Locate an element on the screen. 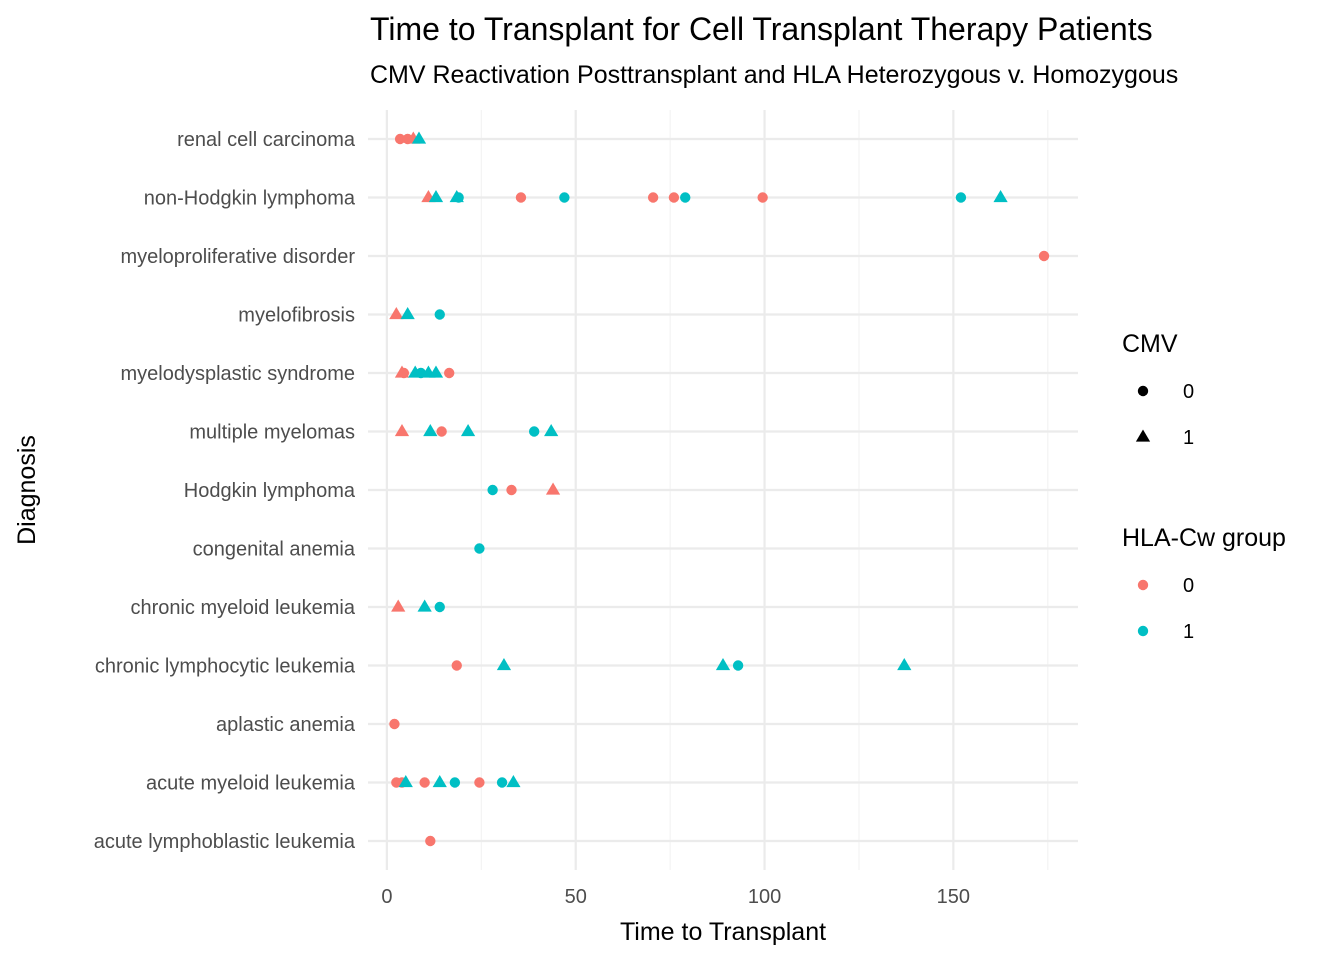  y-tick-label-myelodysplastic-syndrome: myelodysplastic syndrome is located at coordinates (237, 374).